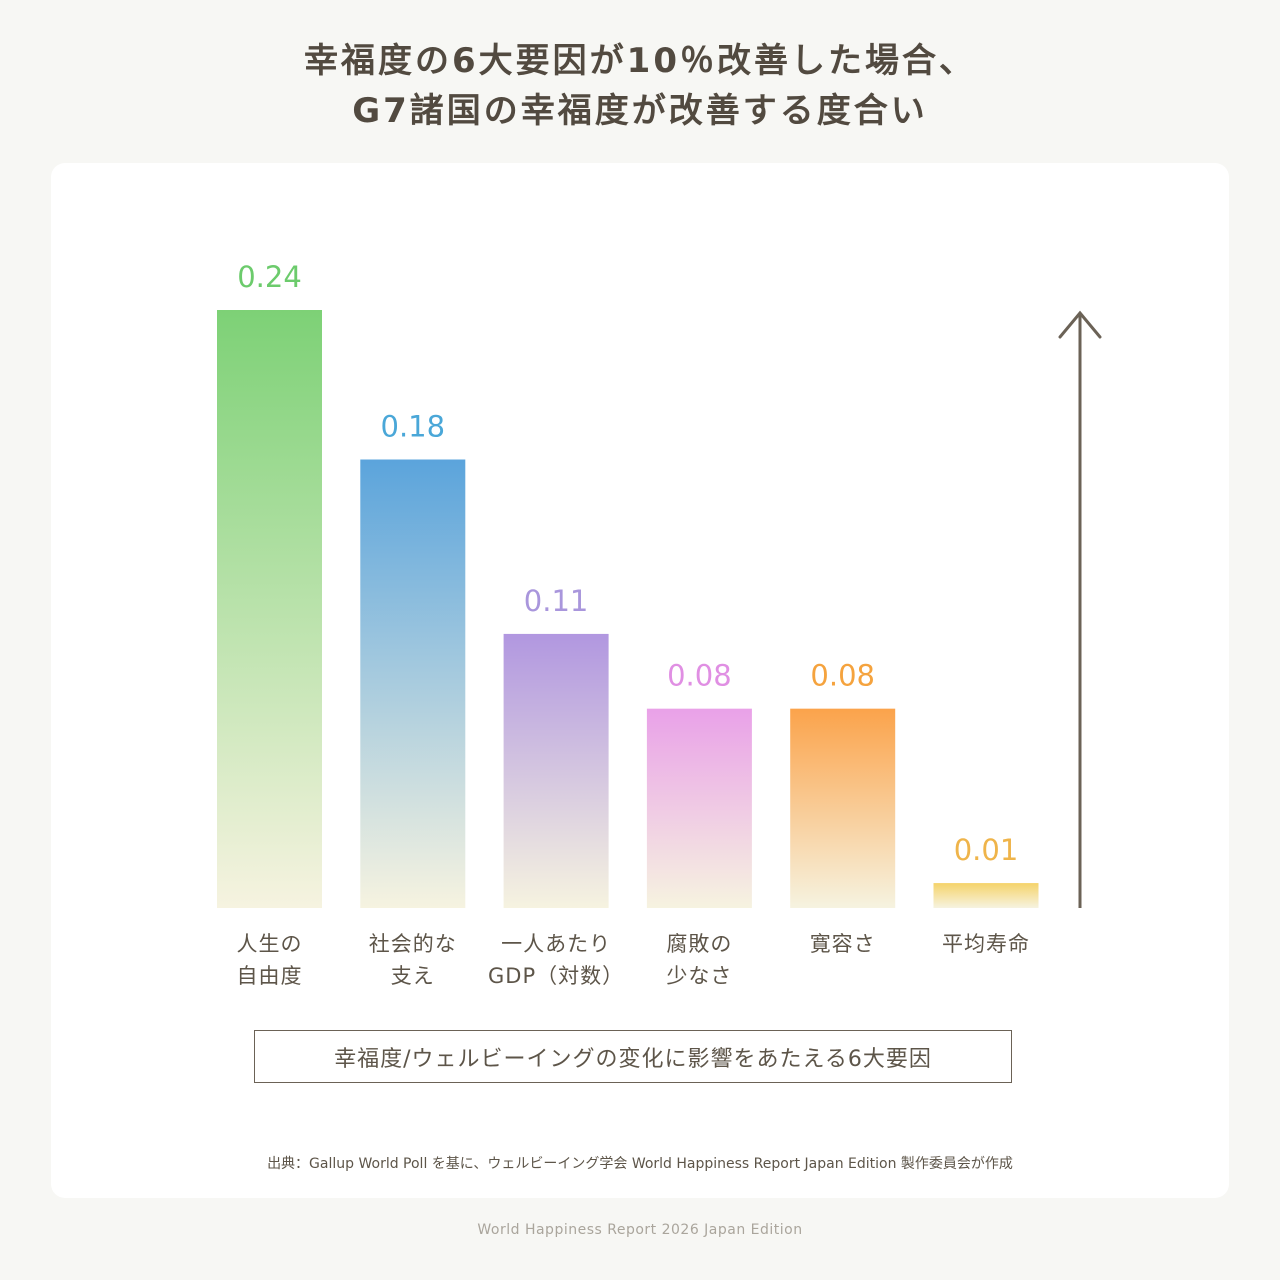 This screenshot has height=1280, width=1280. What do you see at coordinates (640, 61) in the screenshot?
I see `chart-title-line-1: 幸福度の6大要因が10％改善した場合、` at bounding box center [640, 61].